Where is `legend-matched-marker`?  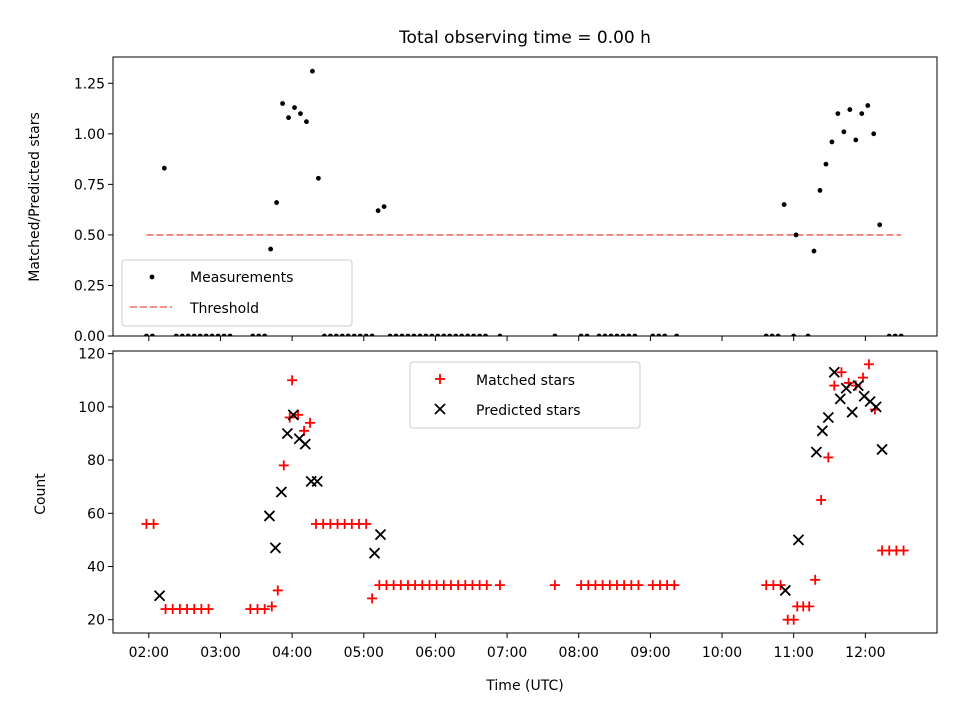 legend-matched-marker is located at coordinates (440, 379).